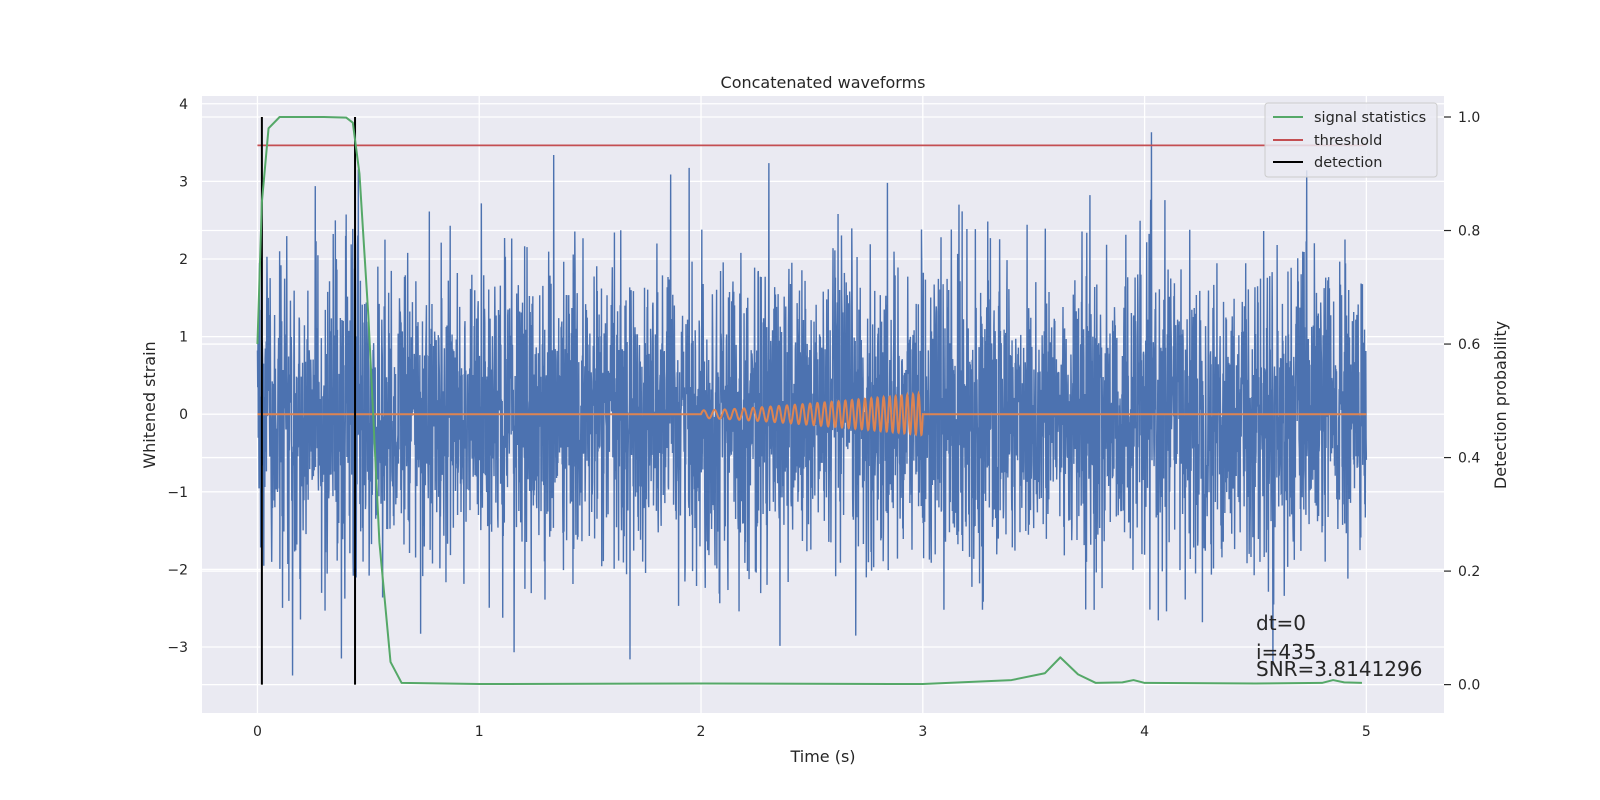 This screenshot has width=1600, height=800. Describe the element at coordinates (183, 105) in the screenshot. I see `y-tick-label: 4` at that location.